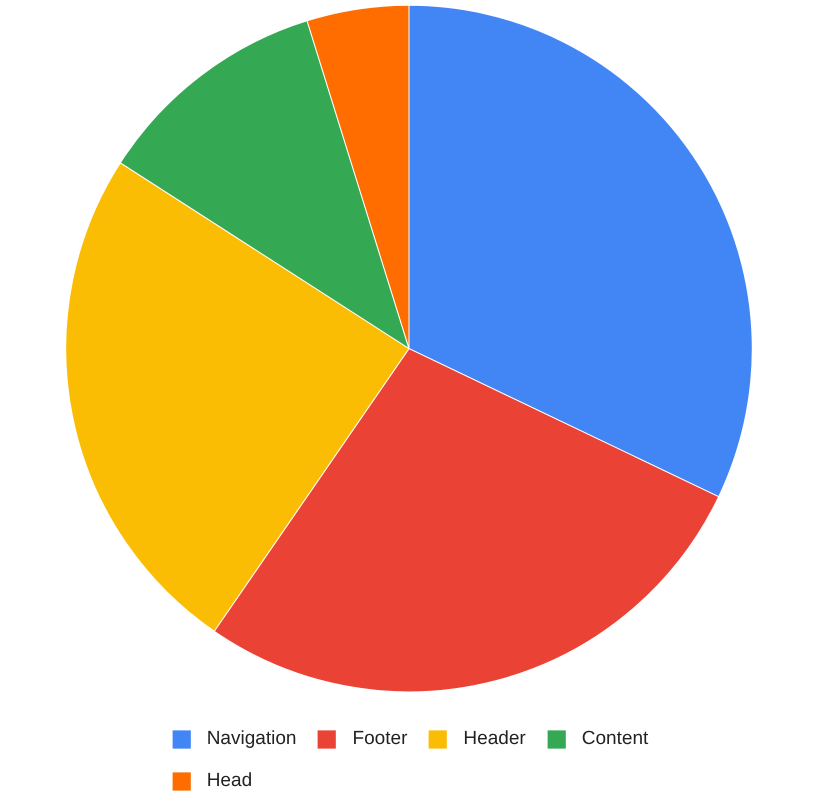 Image resolution: width=817 pixels, height=797 pixels. Describe the element at coordinates (251, 739) in the screenshot. I see `legend-label: Navigation` at that location.